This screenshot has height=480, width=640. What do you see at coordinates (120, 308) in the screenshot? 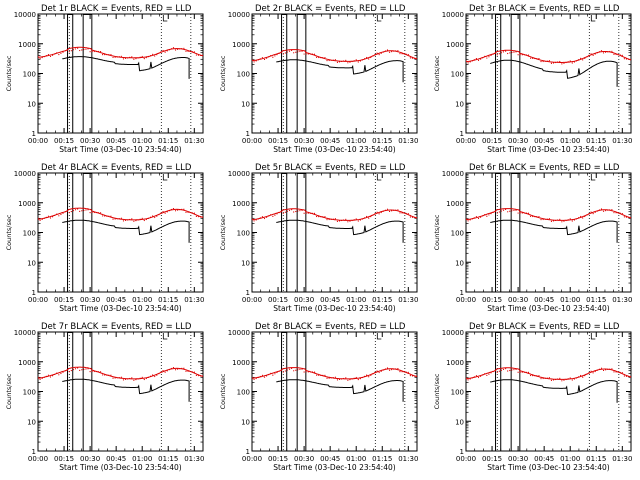
I see `x-axis-label: Start Time (03-Dec-10 23:54:40)` at bounding box center [120, 308].